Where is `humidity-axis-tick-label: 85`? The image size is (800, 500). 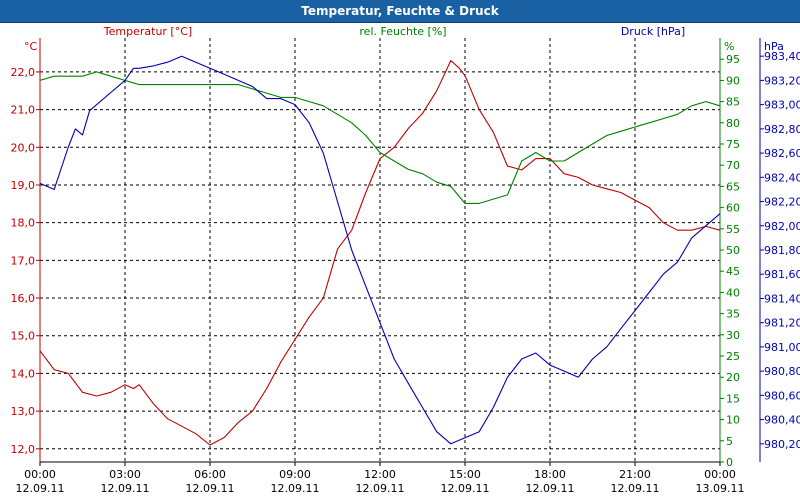
humidity-axis-tick-label: 85 is located at coordinates (733, 102).